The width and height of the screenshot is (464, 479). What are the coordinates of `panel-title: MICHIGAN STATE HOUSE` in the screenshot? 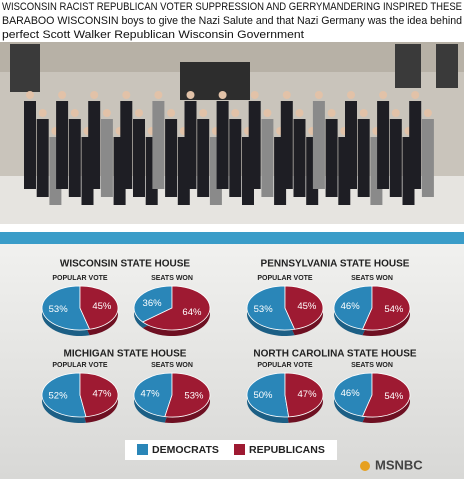 It's located at (125, 354).